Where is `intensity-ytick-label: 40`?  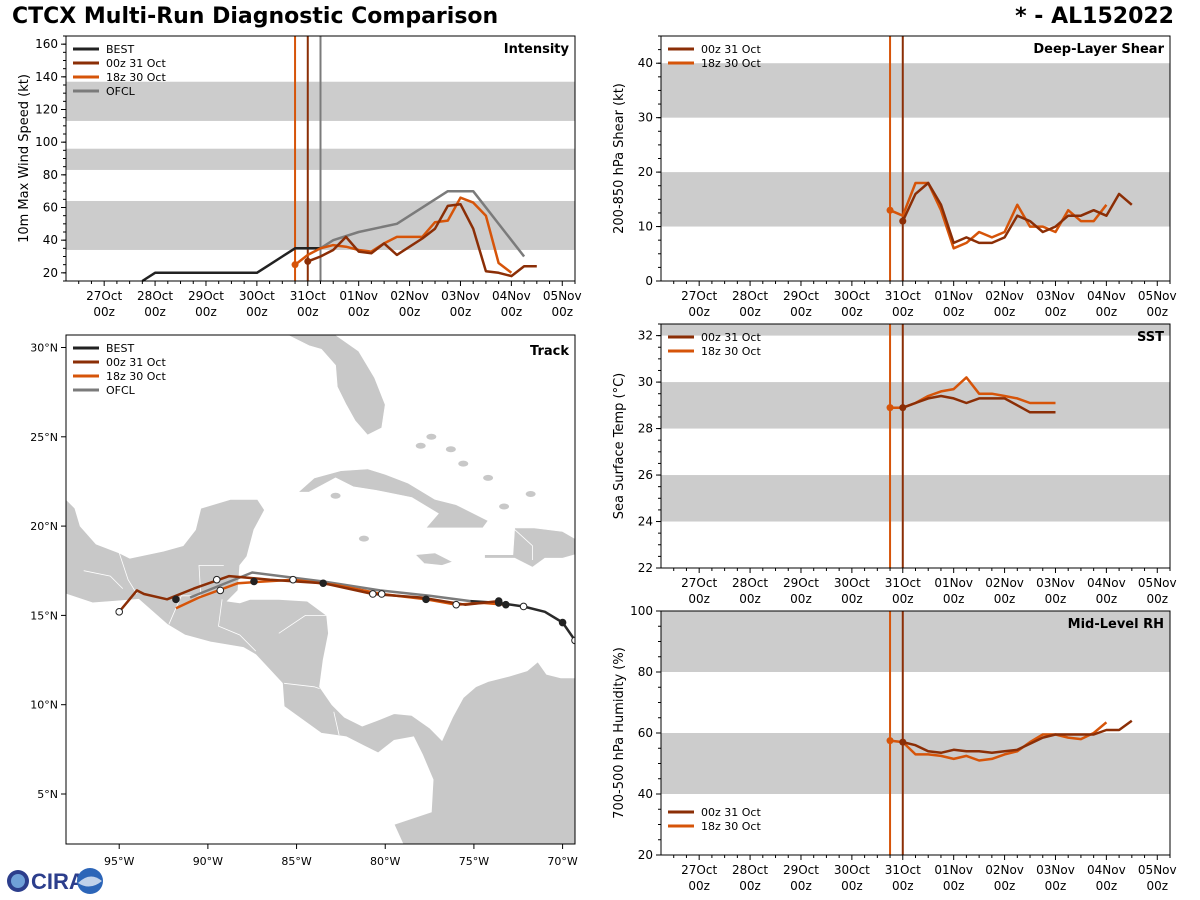
intensity-ytick-label: 40 is located at coordinates (50, 240).